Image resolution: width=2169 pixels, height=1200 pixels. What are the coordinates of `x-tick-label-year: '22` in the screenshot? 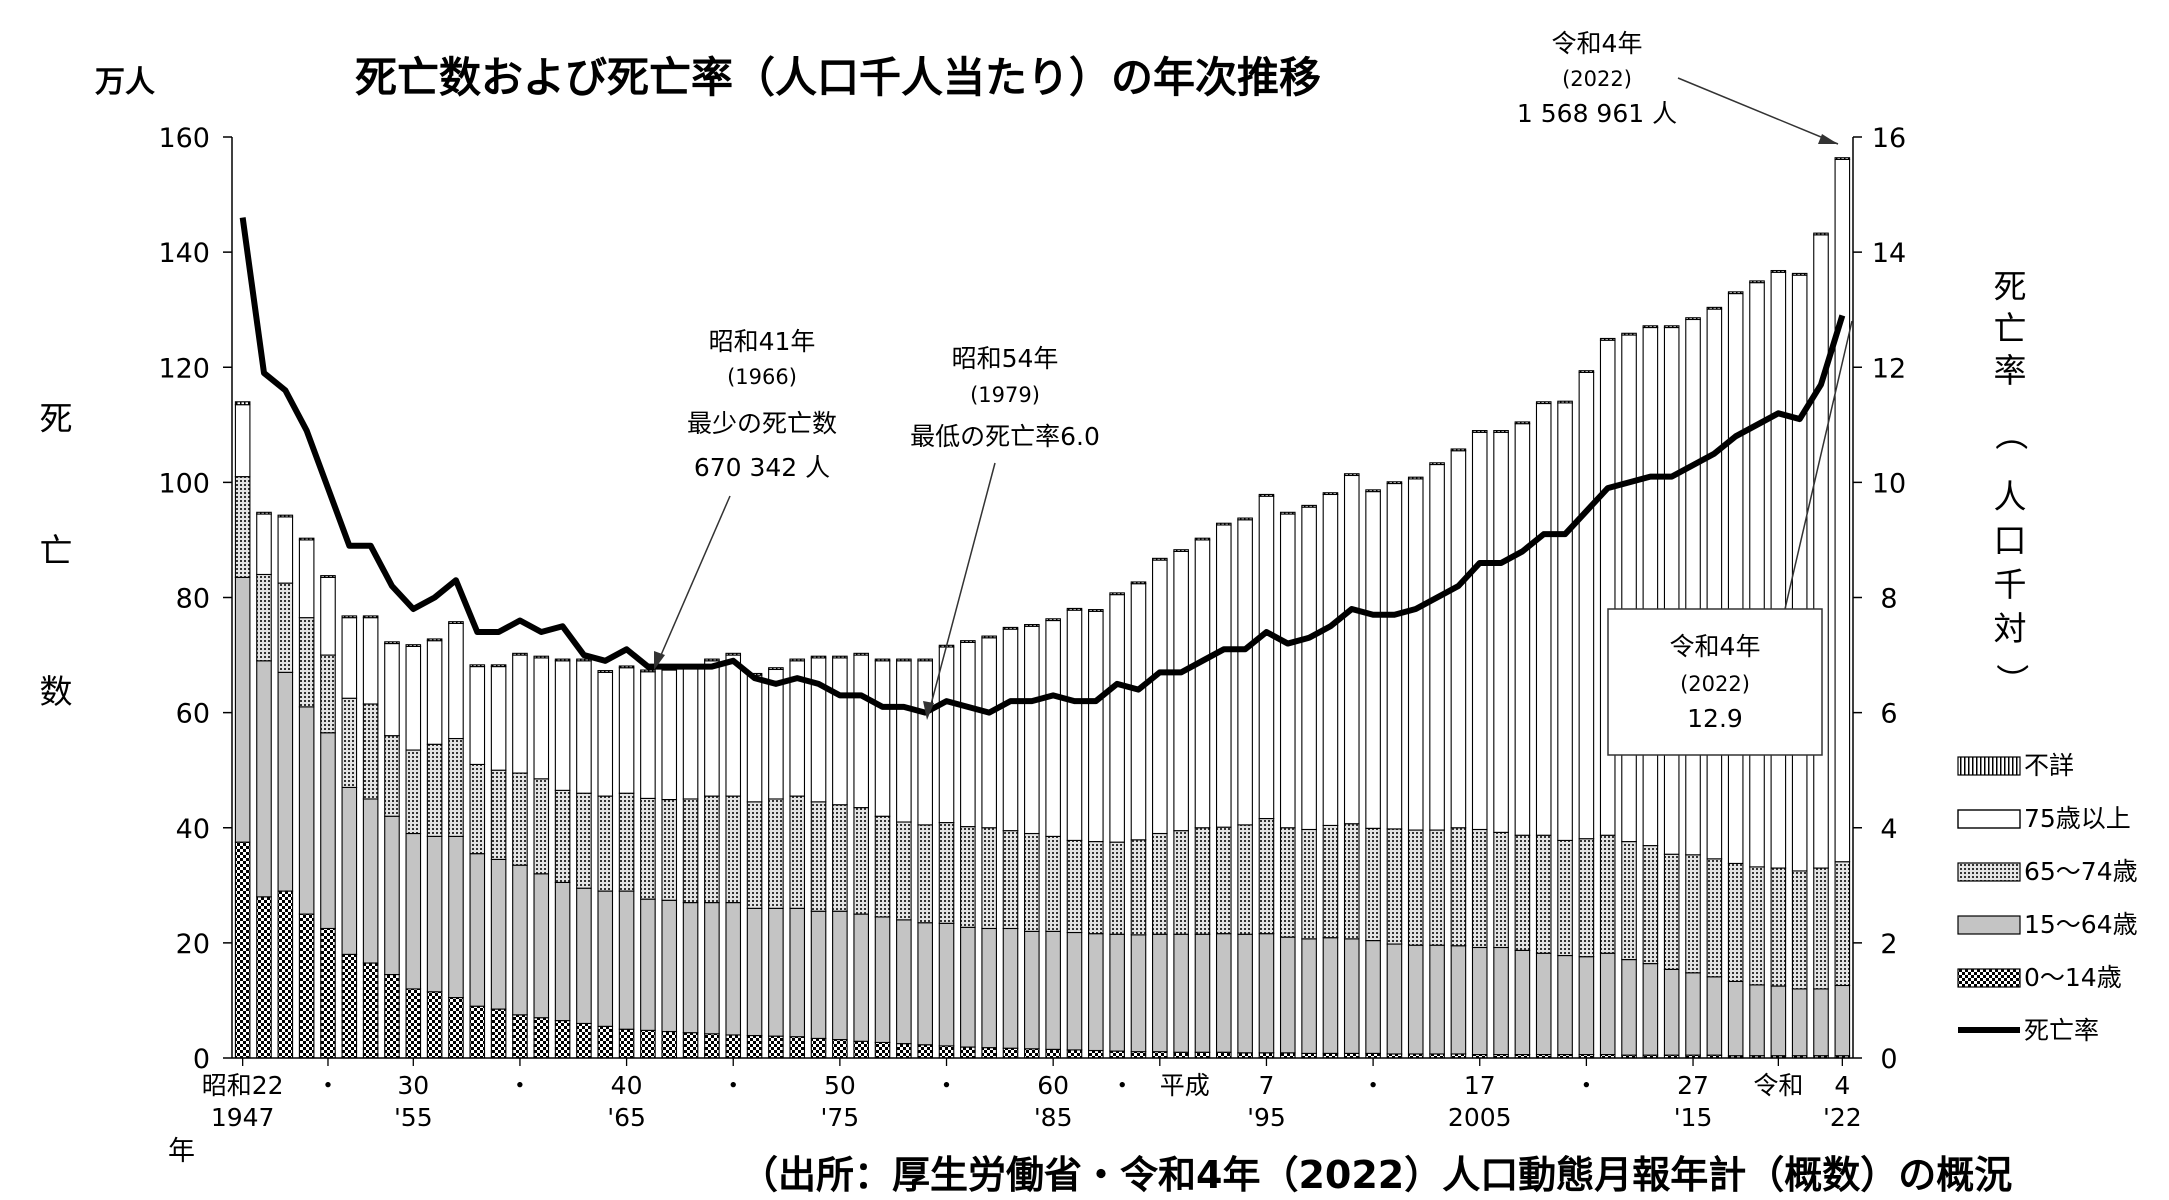 It's located at (1842, 1117).